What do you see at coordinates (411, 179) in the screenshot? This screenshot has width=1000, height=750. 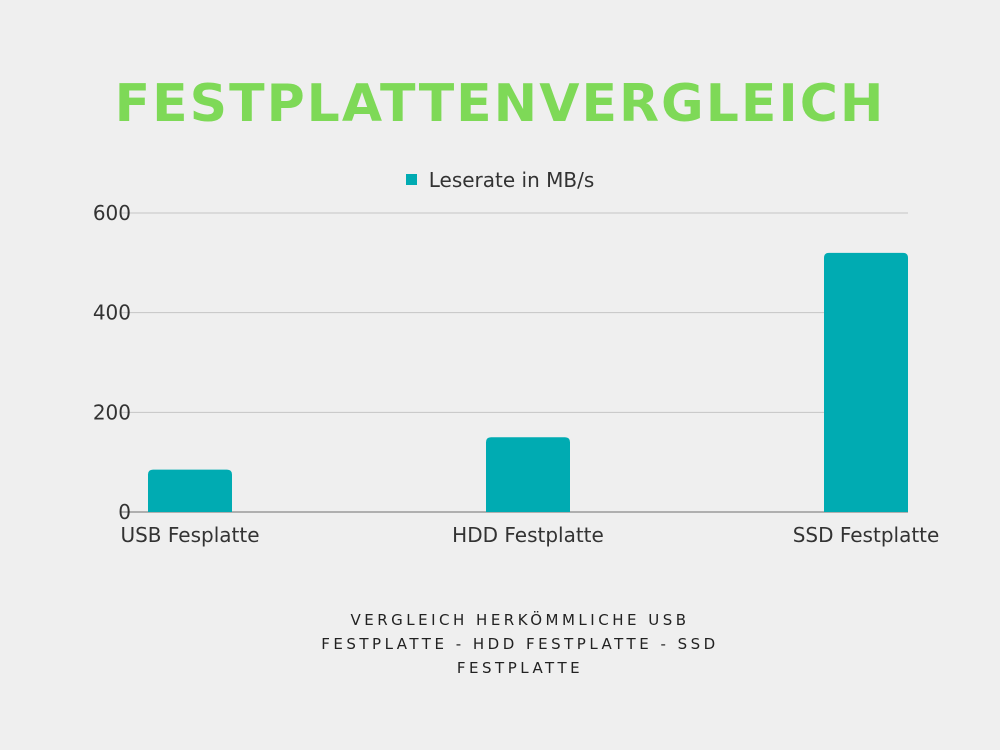 I see `legend-swatch` at bounding box center [411, 179].